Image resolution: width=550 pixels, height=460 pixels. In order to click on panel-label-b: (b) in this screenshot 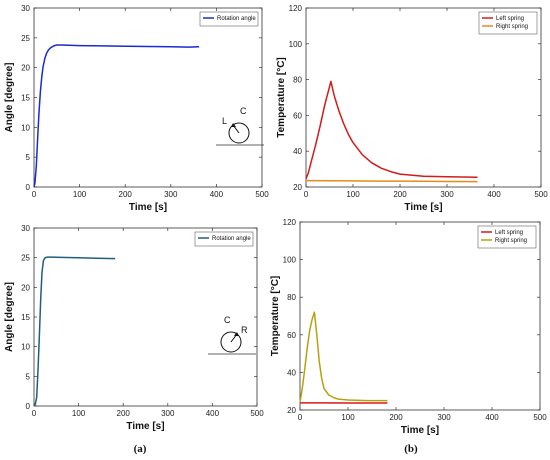, I will do `click(411, 449)`.